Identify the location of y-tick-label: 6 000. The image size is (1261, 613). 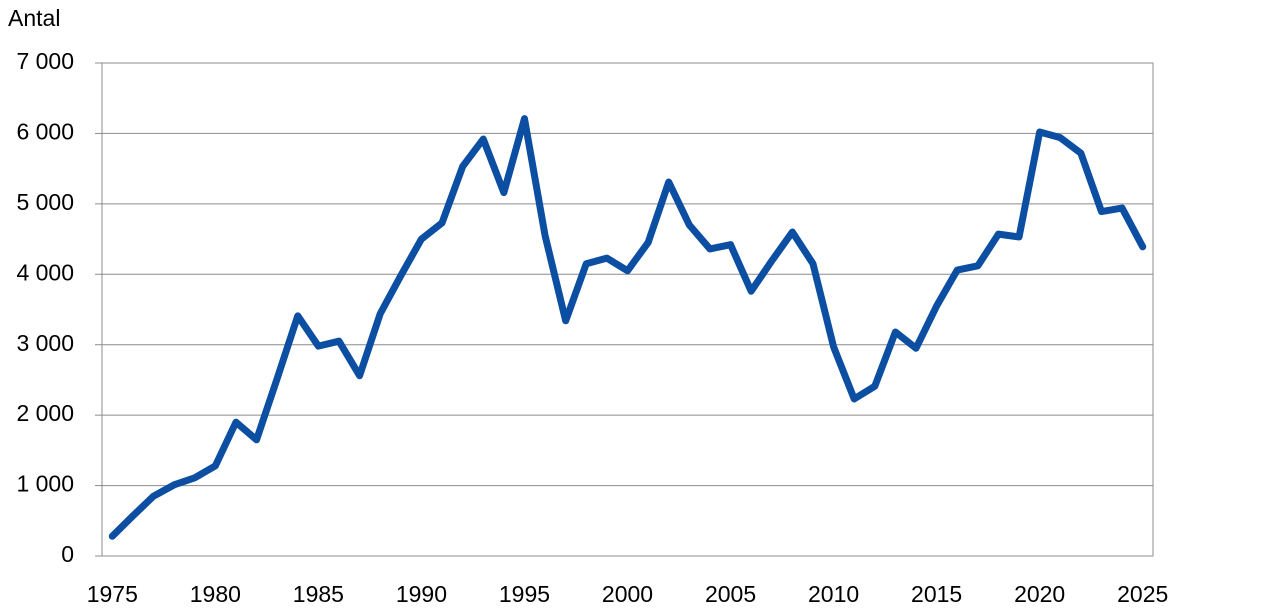
(45, 132).